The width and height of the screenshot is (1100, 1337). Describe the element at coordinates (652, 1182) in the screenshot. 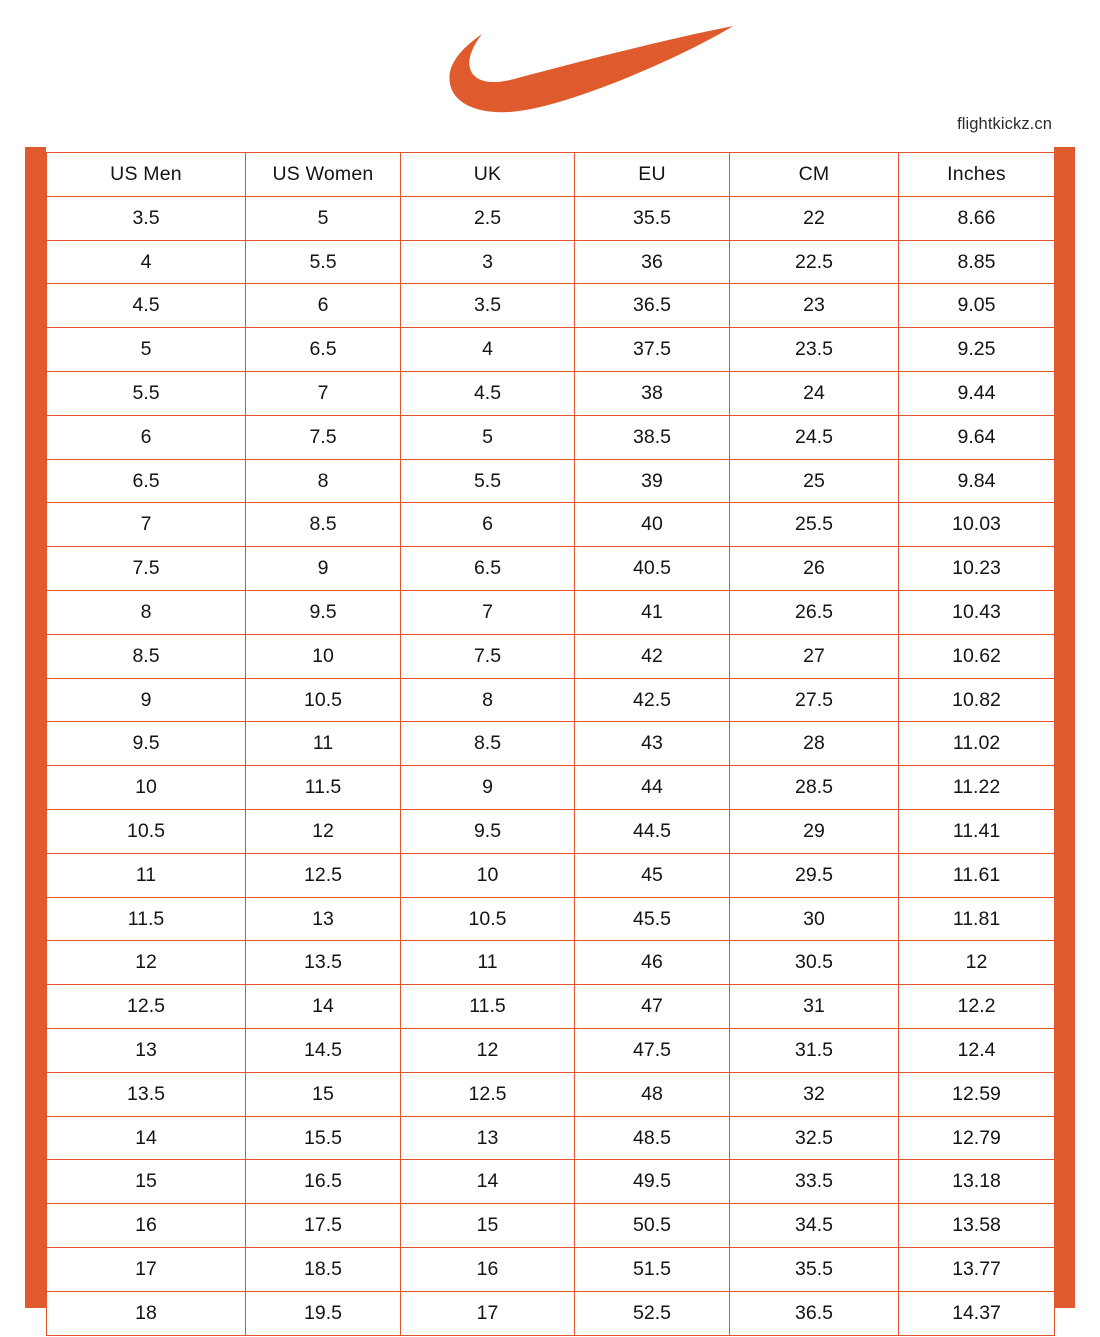

I see `cell-eu: 49.5` at that location.